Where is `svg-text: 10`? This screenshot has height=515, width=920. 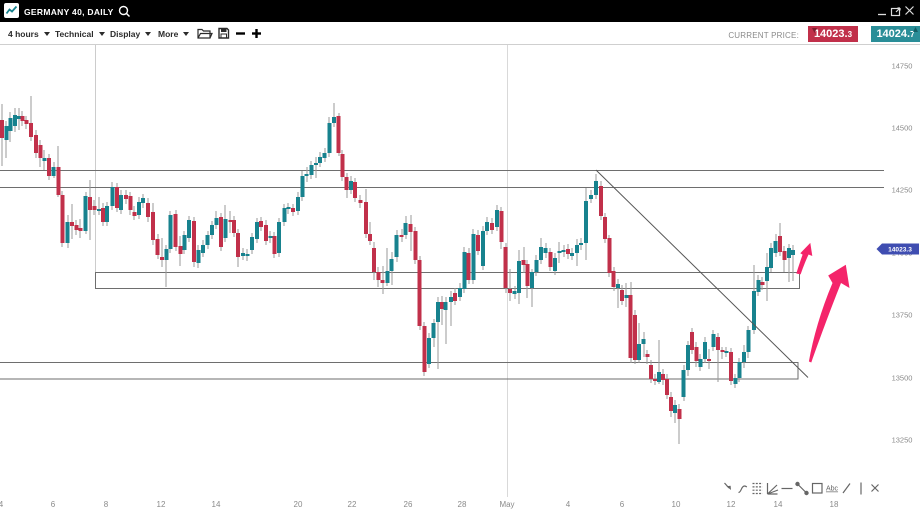
svg-text: 10 is located at coordinates (676, 504).